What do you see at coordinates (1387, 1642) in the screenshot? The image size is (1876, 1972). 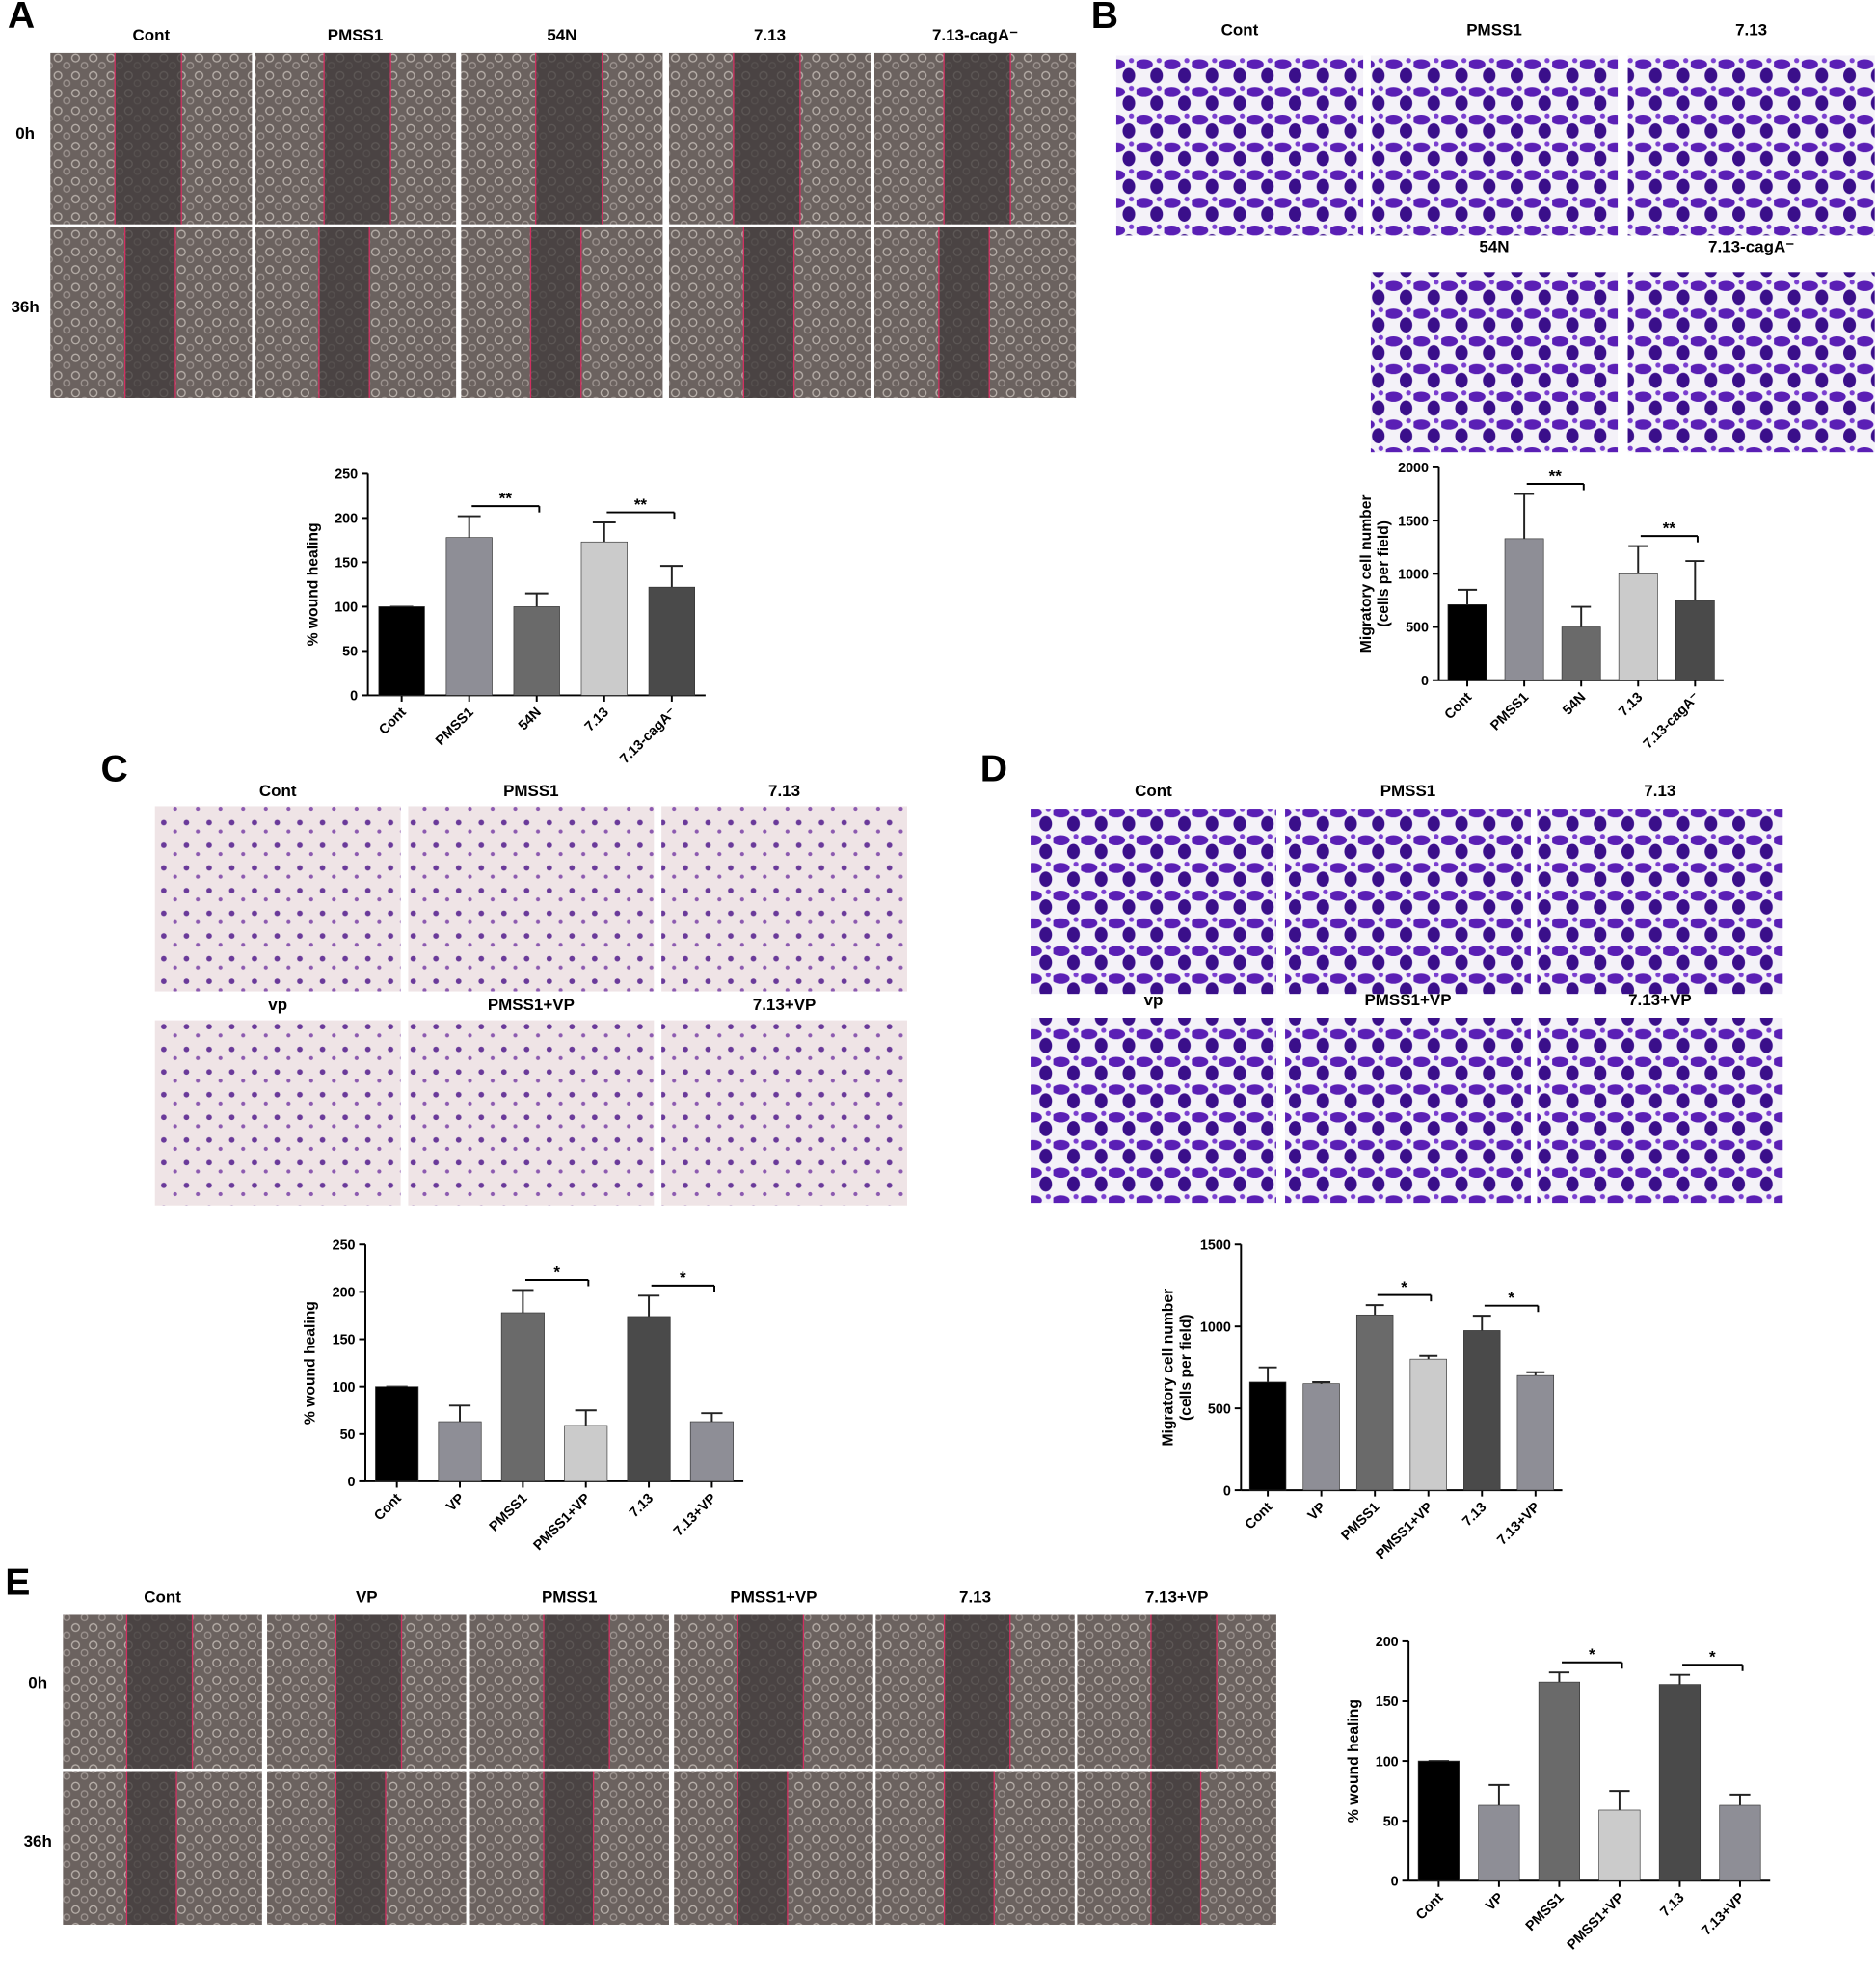 I see `y-tick-label: 200` at bounding box center [1387, 1642].